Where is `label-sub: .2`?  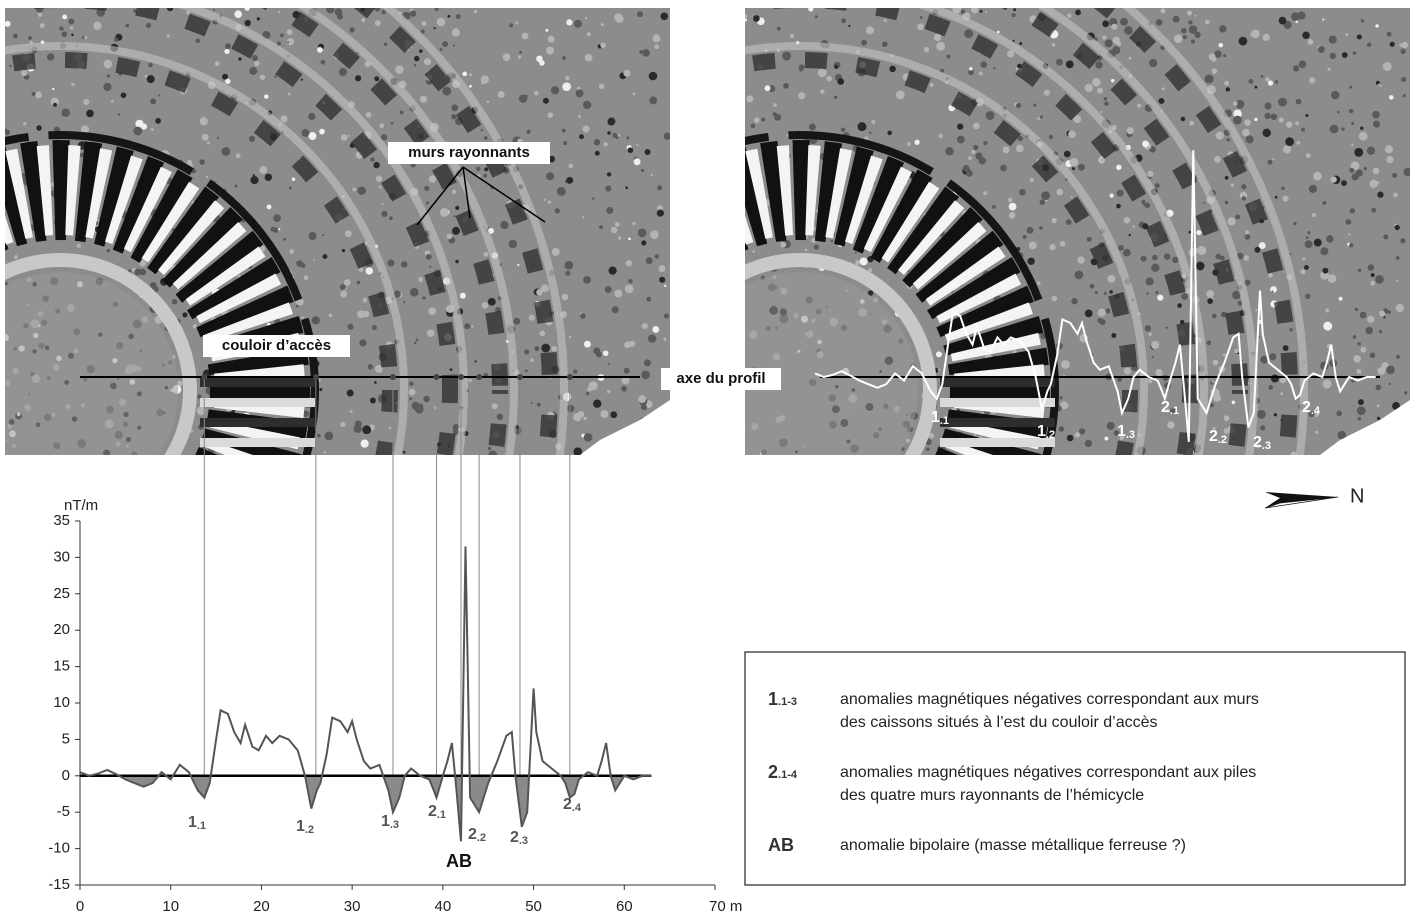 label-sub: .2 is located at coordinates (481, 838).